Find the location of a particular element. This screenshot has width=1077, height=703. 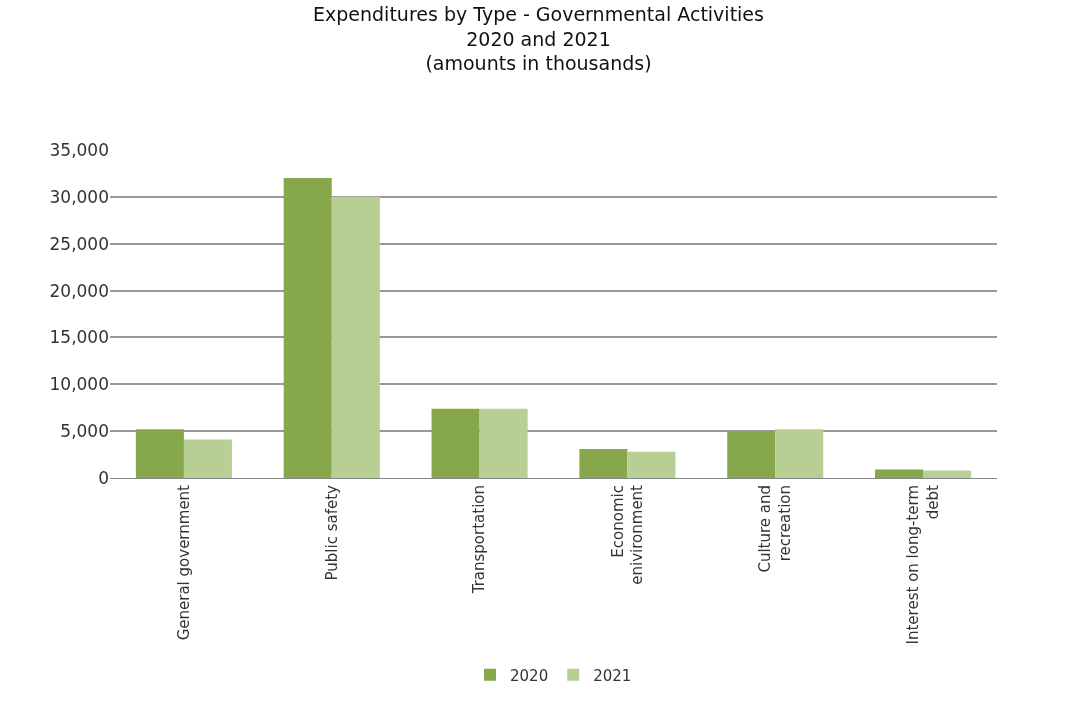

x-tick-label: Economic enivironment is located at coordinates (627, 534).